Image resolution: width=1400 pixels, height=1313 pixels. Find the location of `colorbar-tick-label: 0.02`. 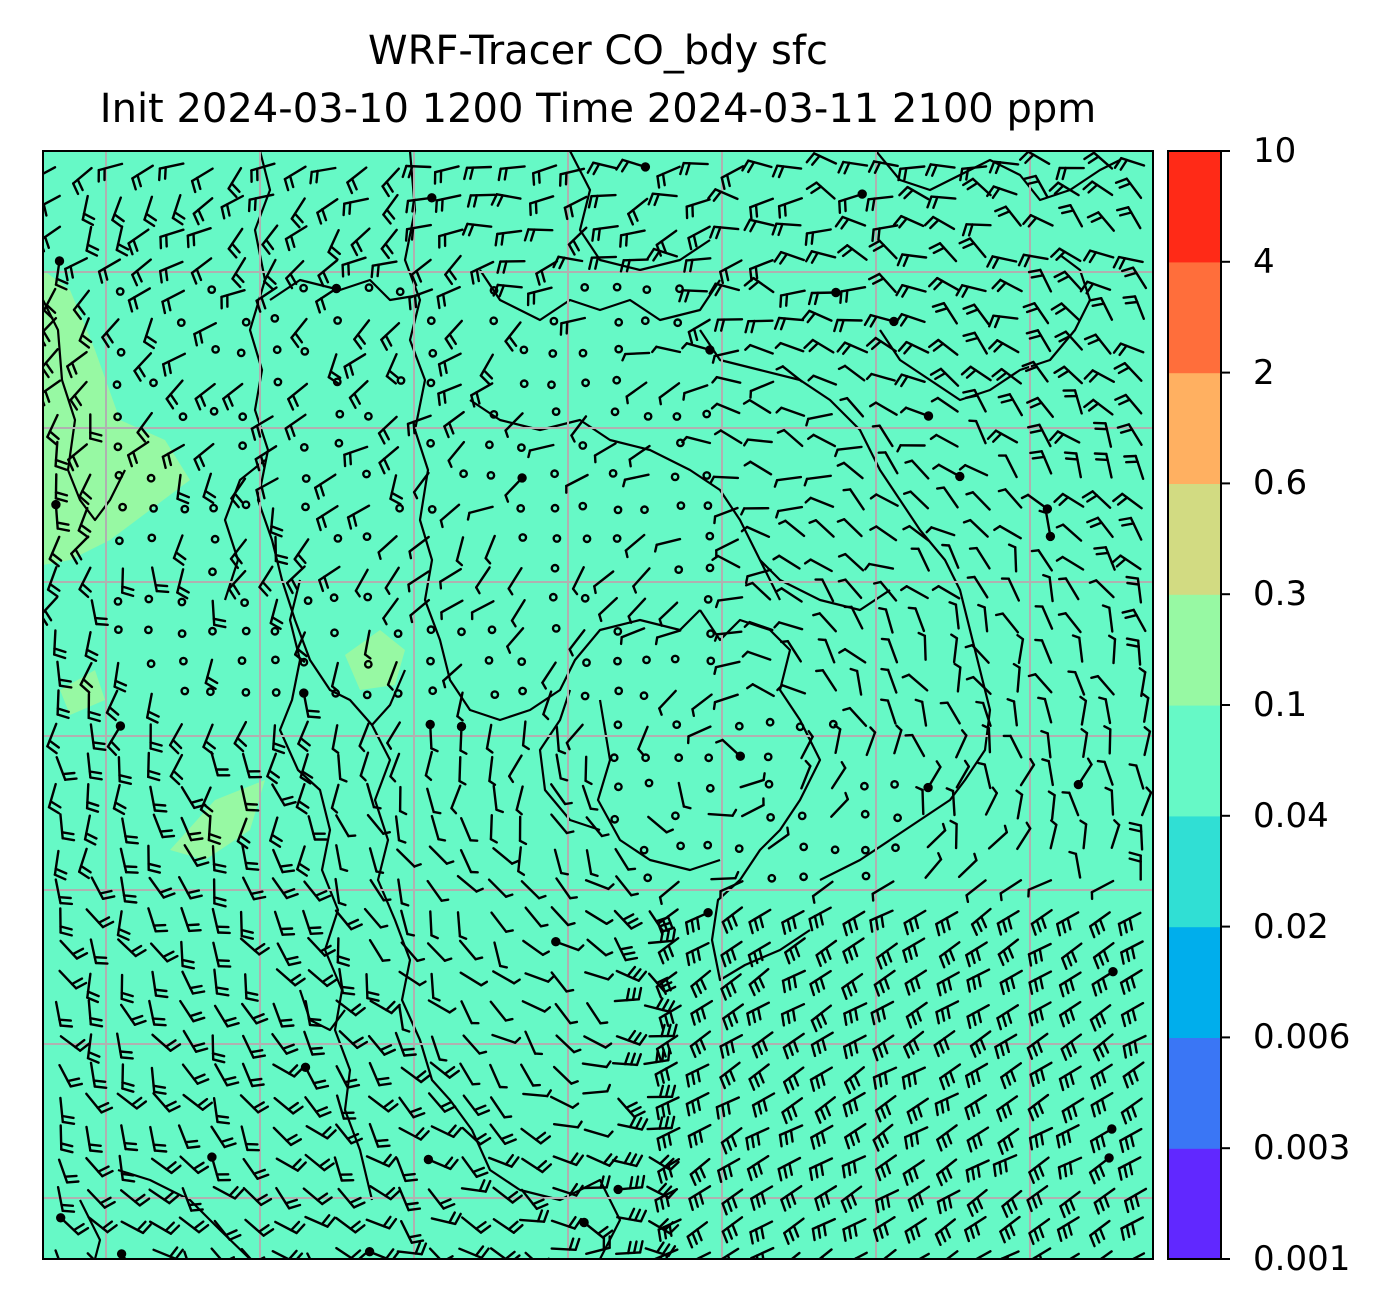

colorbar-tick-label: 0.02 is located at coordinates (1291, 926).